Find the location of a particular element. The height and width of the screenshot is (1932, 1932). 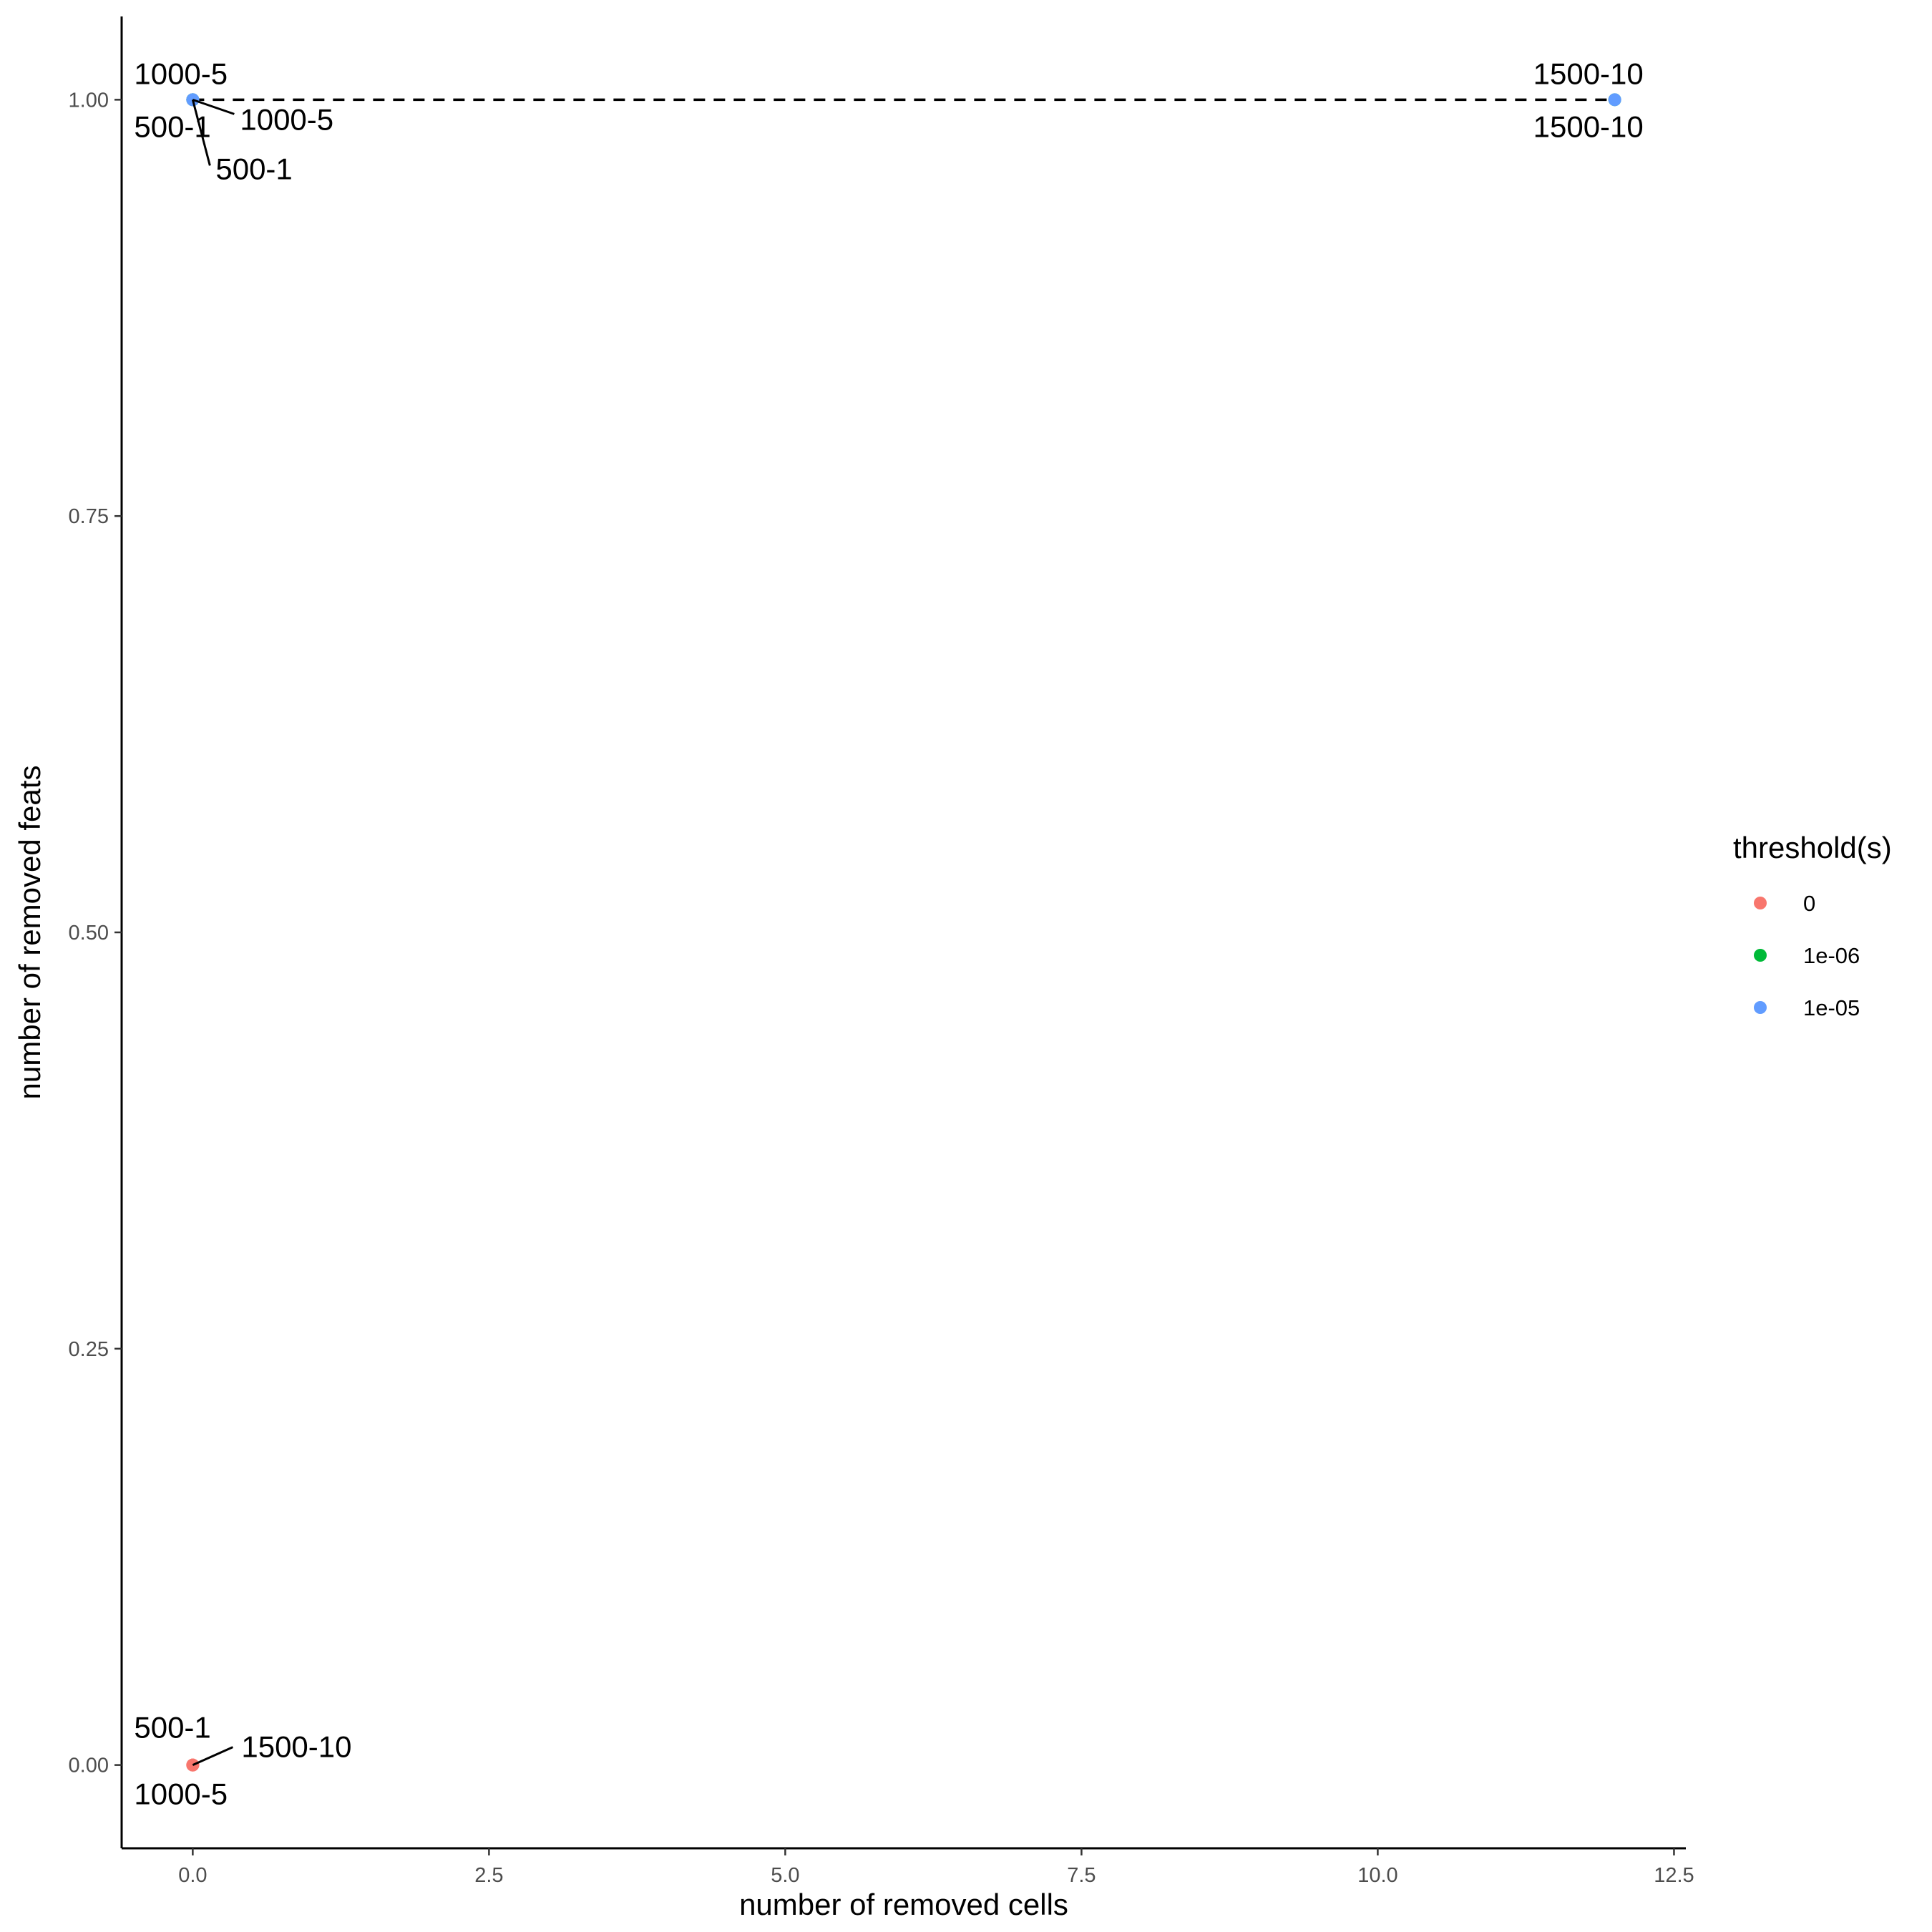

y-tick-label: 0.25 is located at coordinates (89, 1349).